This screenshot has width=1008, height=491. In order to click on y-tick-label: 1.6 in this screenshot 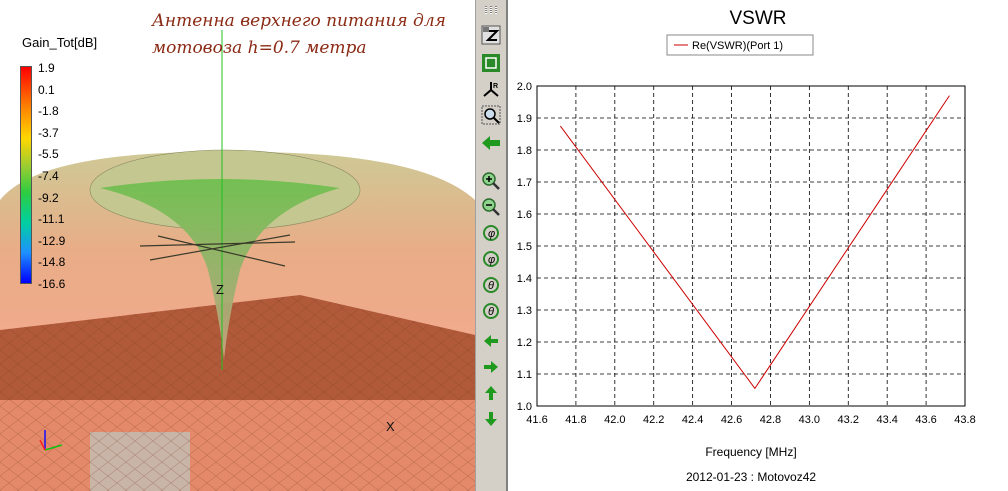, I will do `click(524, 215)`.